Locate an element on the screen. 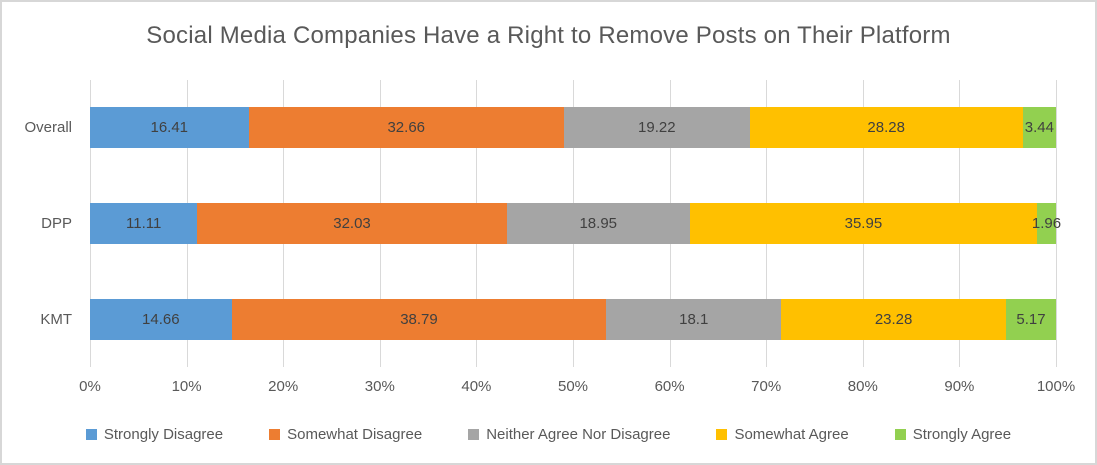  y-axis-category-labels: Overall DPP KMT is located at coordinates (46, 223).